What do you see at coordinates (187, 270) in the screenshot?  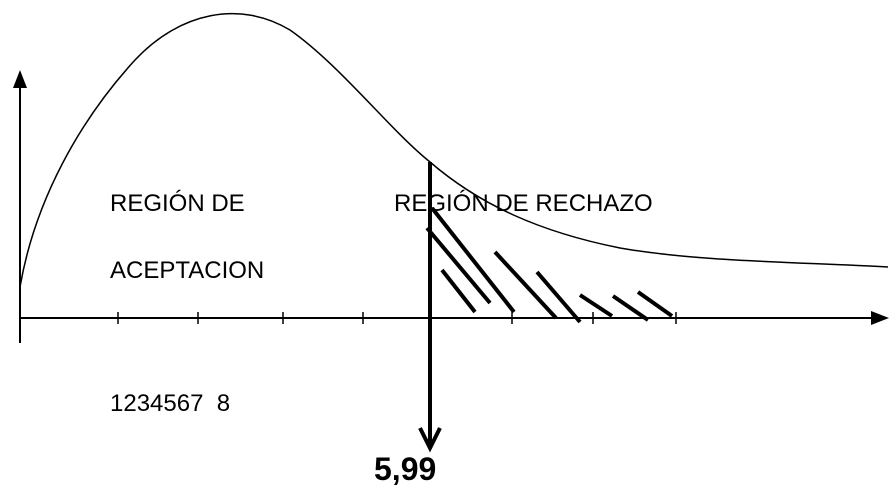 I see `acceptance-region-label-line2: ACEPTACION` at bounding box center [187, 270].